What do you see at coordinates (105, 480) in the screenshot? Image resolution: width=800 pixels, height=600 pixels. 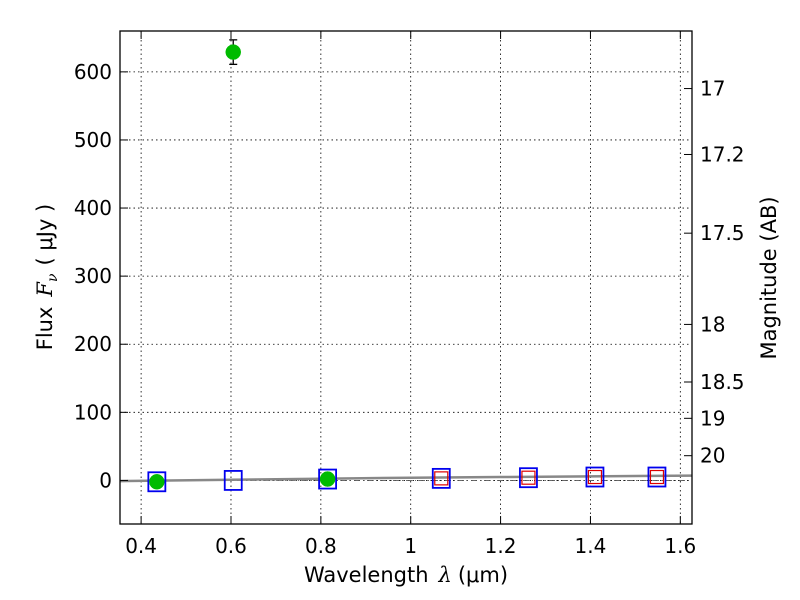 I see `y-tick-label: 0` at bounding box center [105, 480].